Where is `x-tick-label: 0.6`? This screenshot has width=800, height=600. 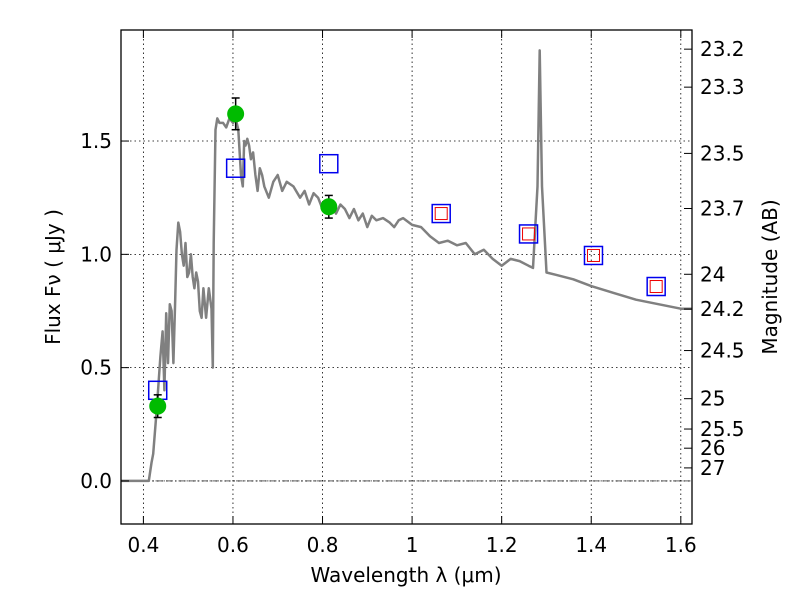 x-tick-label: 0.6 is located at coordinates (233, 545).